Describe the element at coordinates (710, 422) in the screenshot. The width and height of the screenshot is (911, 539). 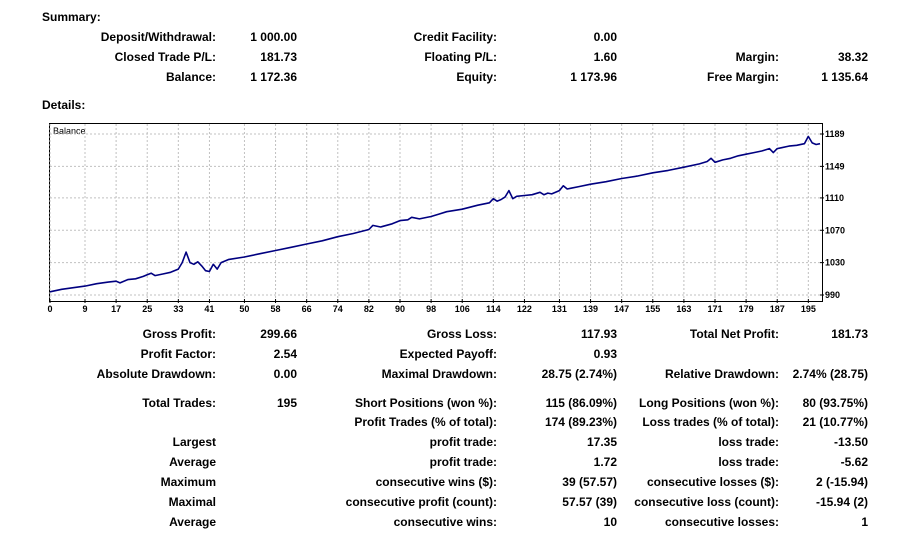
I see `stat-label: Loss trades (% of total):` at that location.